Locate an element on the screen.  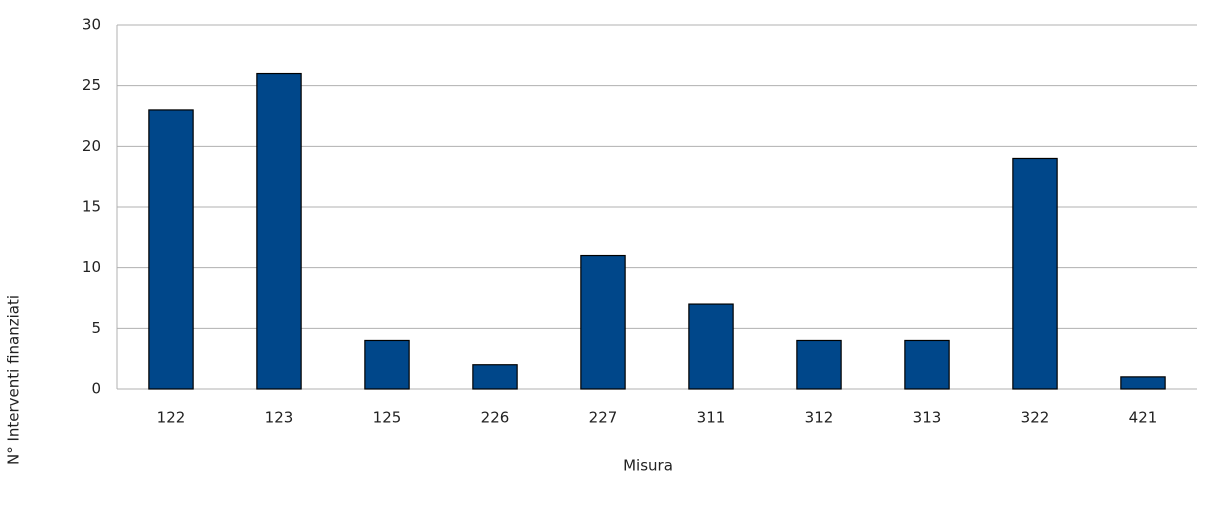
x-axis-label: Misura is located at coordinates (648, 466).